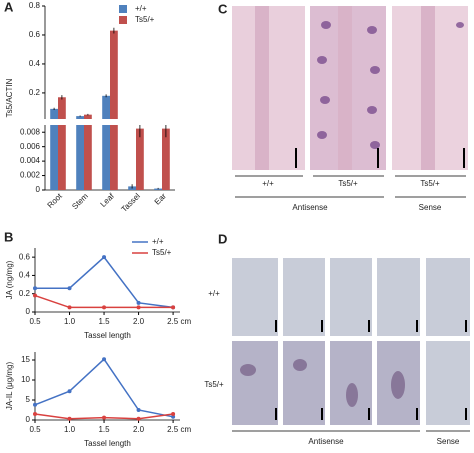 The image size is (474, 453). What do you see at coordinates (130, 202) in the screenshot?
I see `x-tick-label: Tassel` at bounding box center [130, 202].